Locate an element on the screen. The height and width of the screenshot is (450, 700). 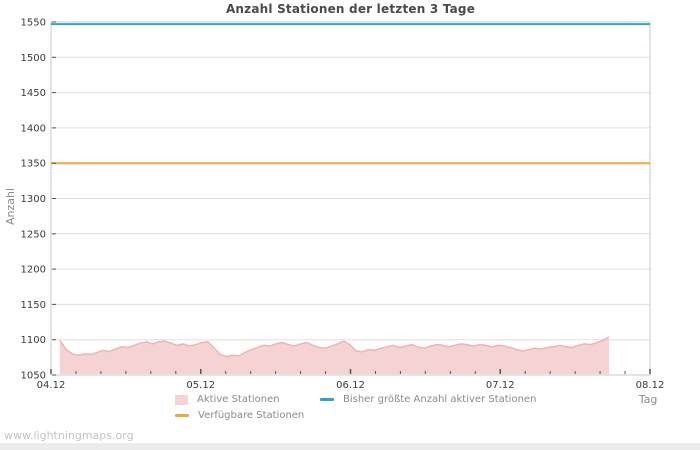
active-stations-area is located at coordinates (334, 355).